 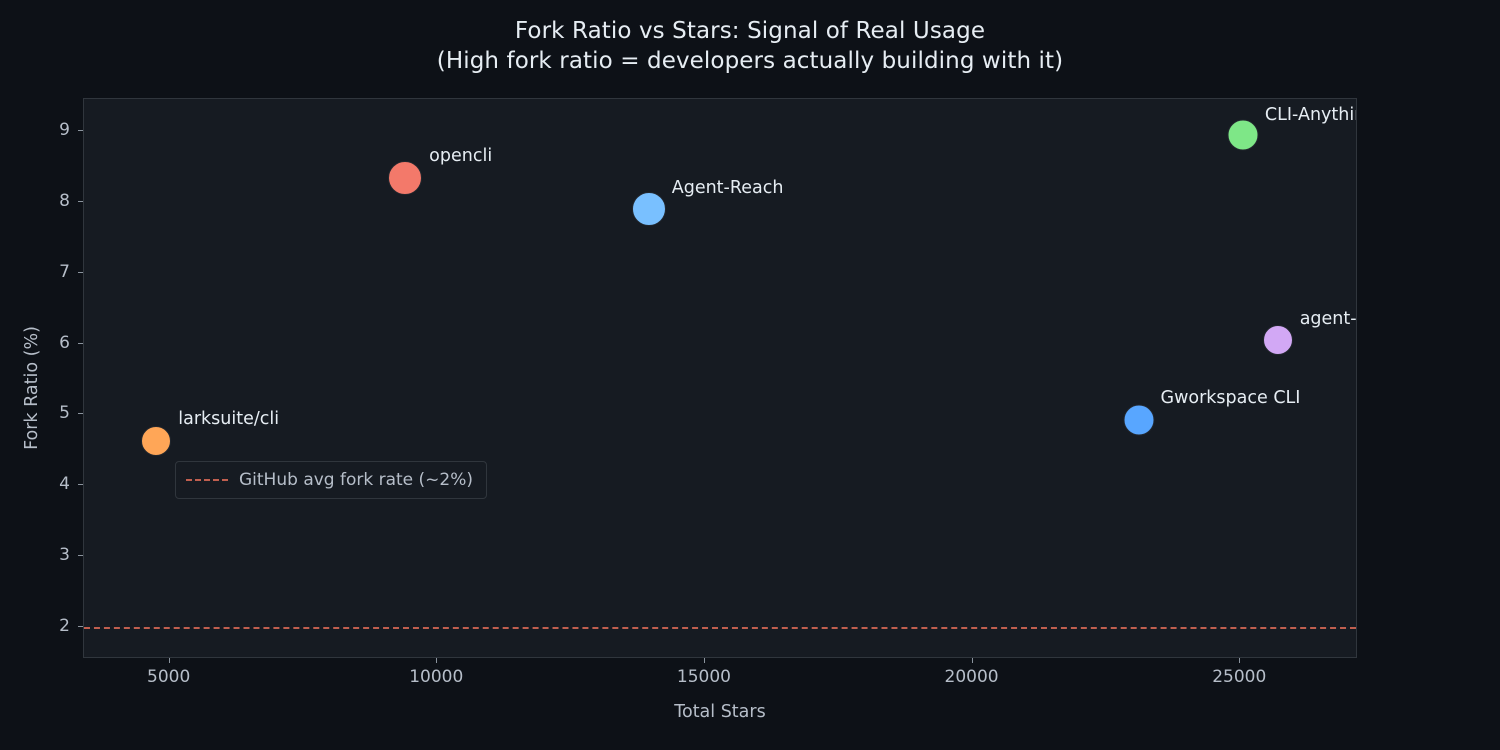 I want to click on data-point-label: CLI-Anything, so click(x=1310, y=115).